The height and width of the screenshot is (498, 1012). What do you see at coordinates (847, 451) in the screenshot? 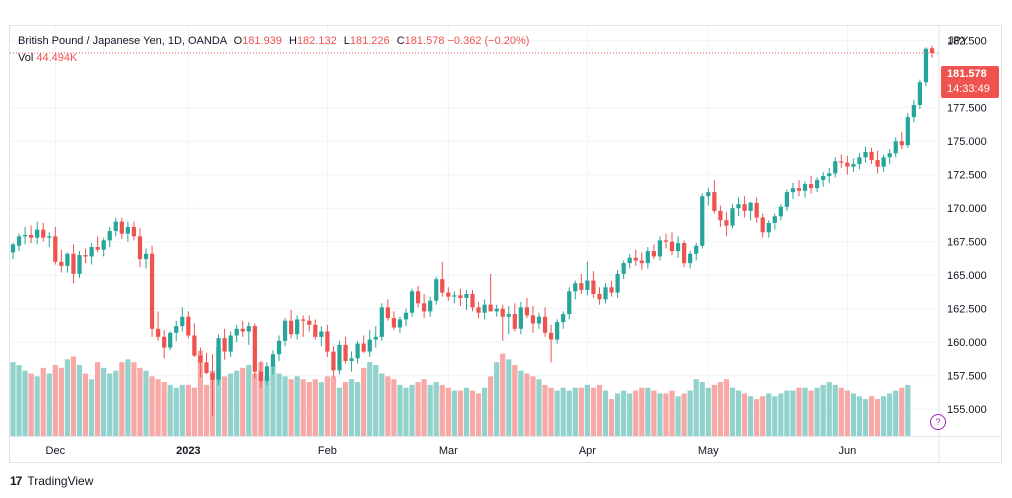
I see `time-tick-label: Jun` at bounding box center [847, 451].